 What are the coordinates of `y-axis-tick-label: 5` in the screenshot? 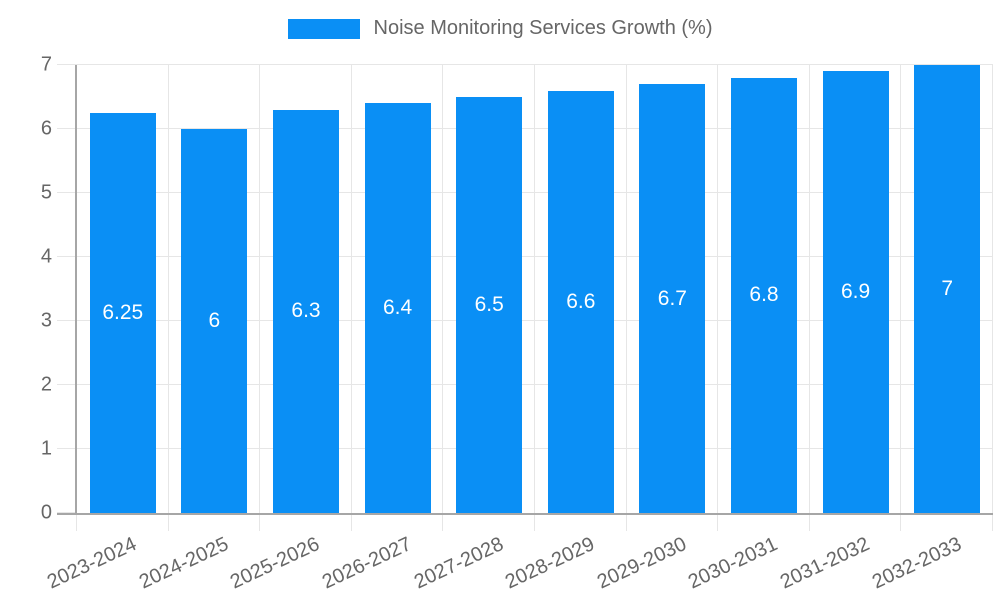 It's located at (46, 192).